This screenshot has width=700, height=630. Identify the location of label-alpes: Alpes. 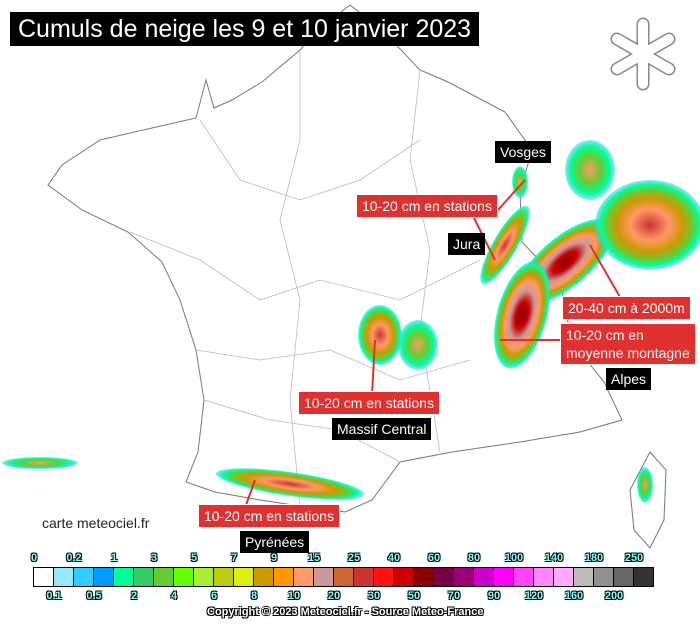
(629, 379).